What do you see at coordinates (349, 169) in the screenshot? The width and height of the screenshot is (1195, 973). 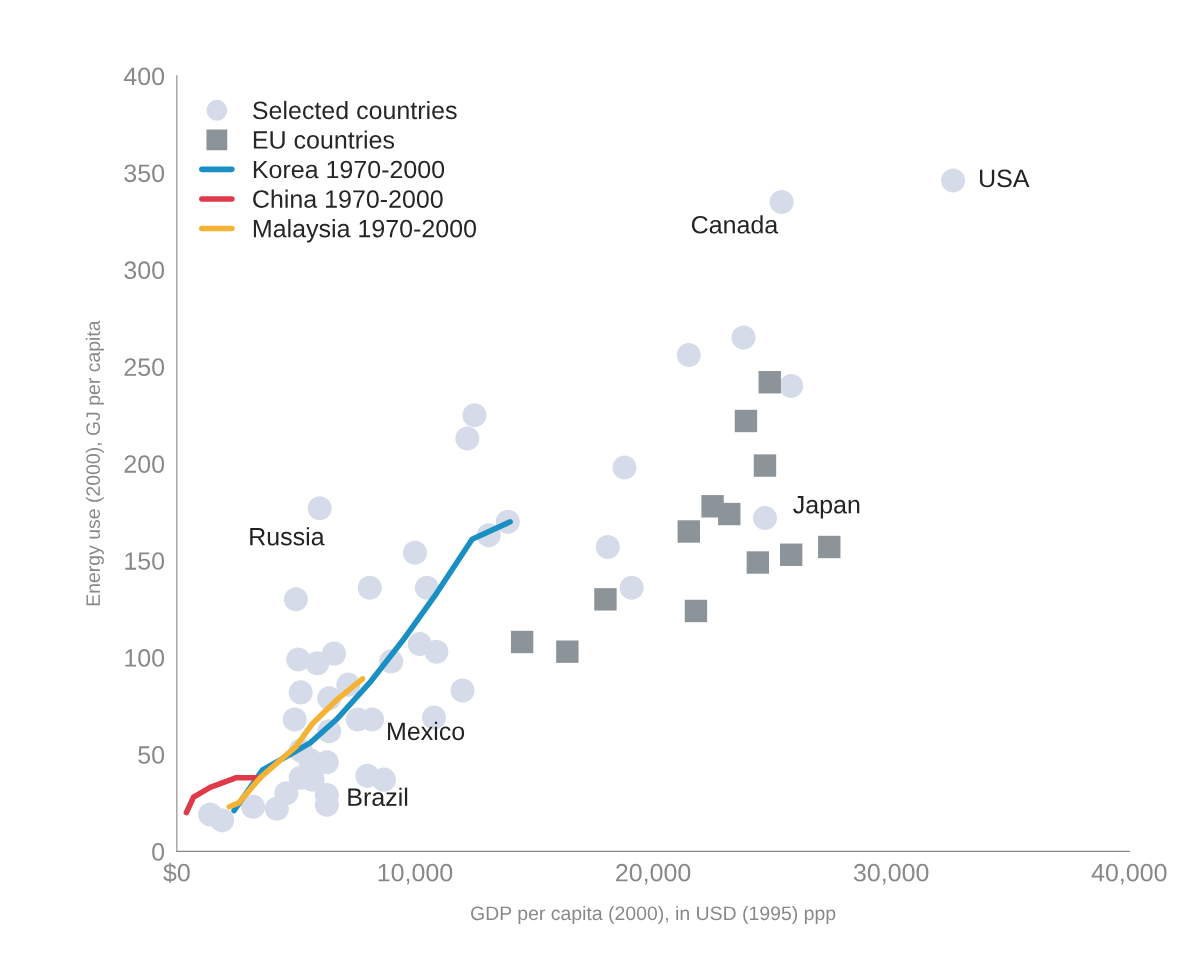 I see `legend-label: Korea 1970-2000` at bounding box center [349, 169].